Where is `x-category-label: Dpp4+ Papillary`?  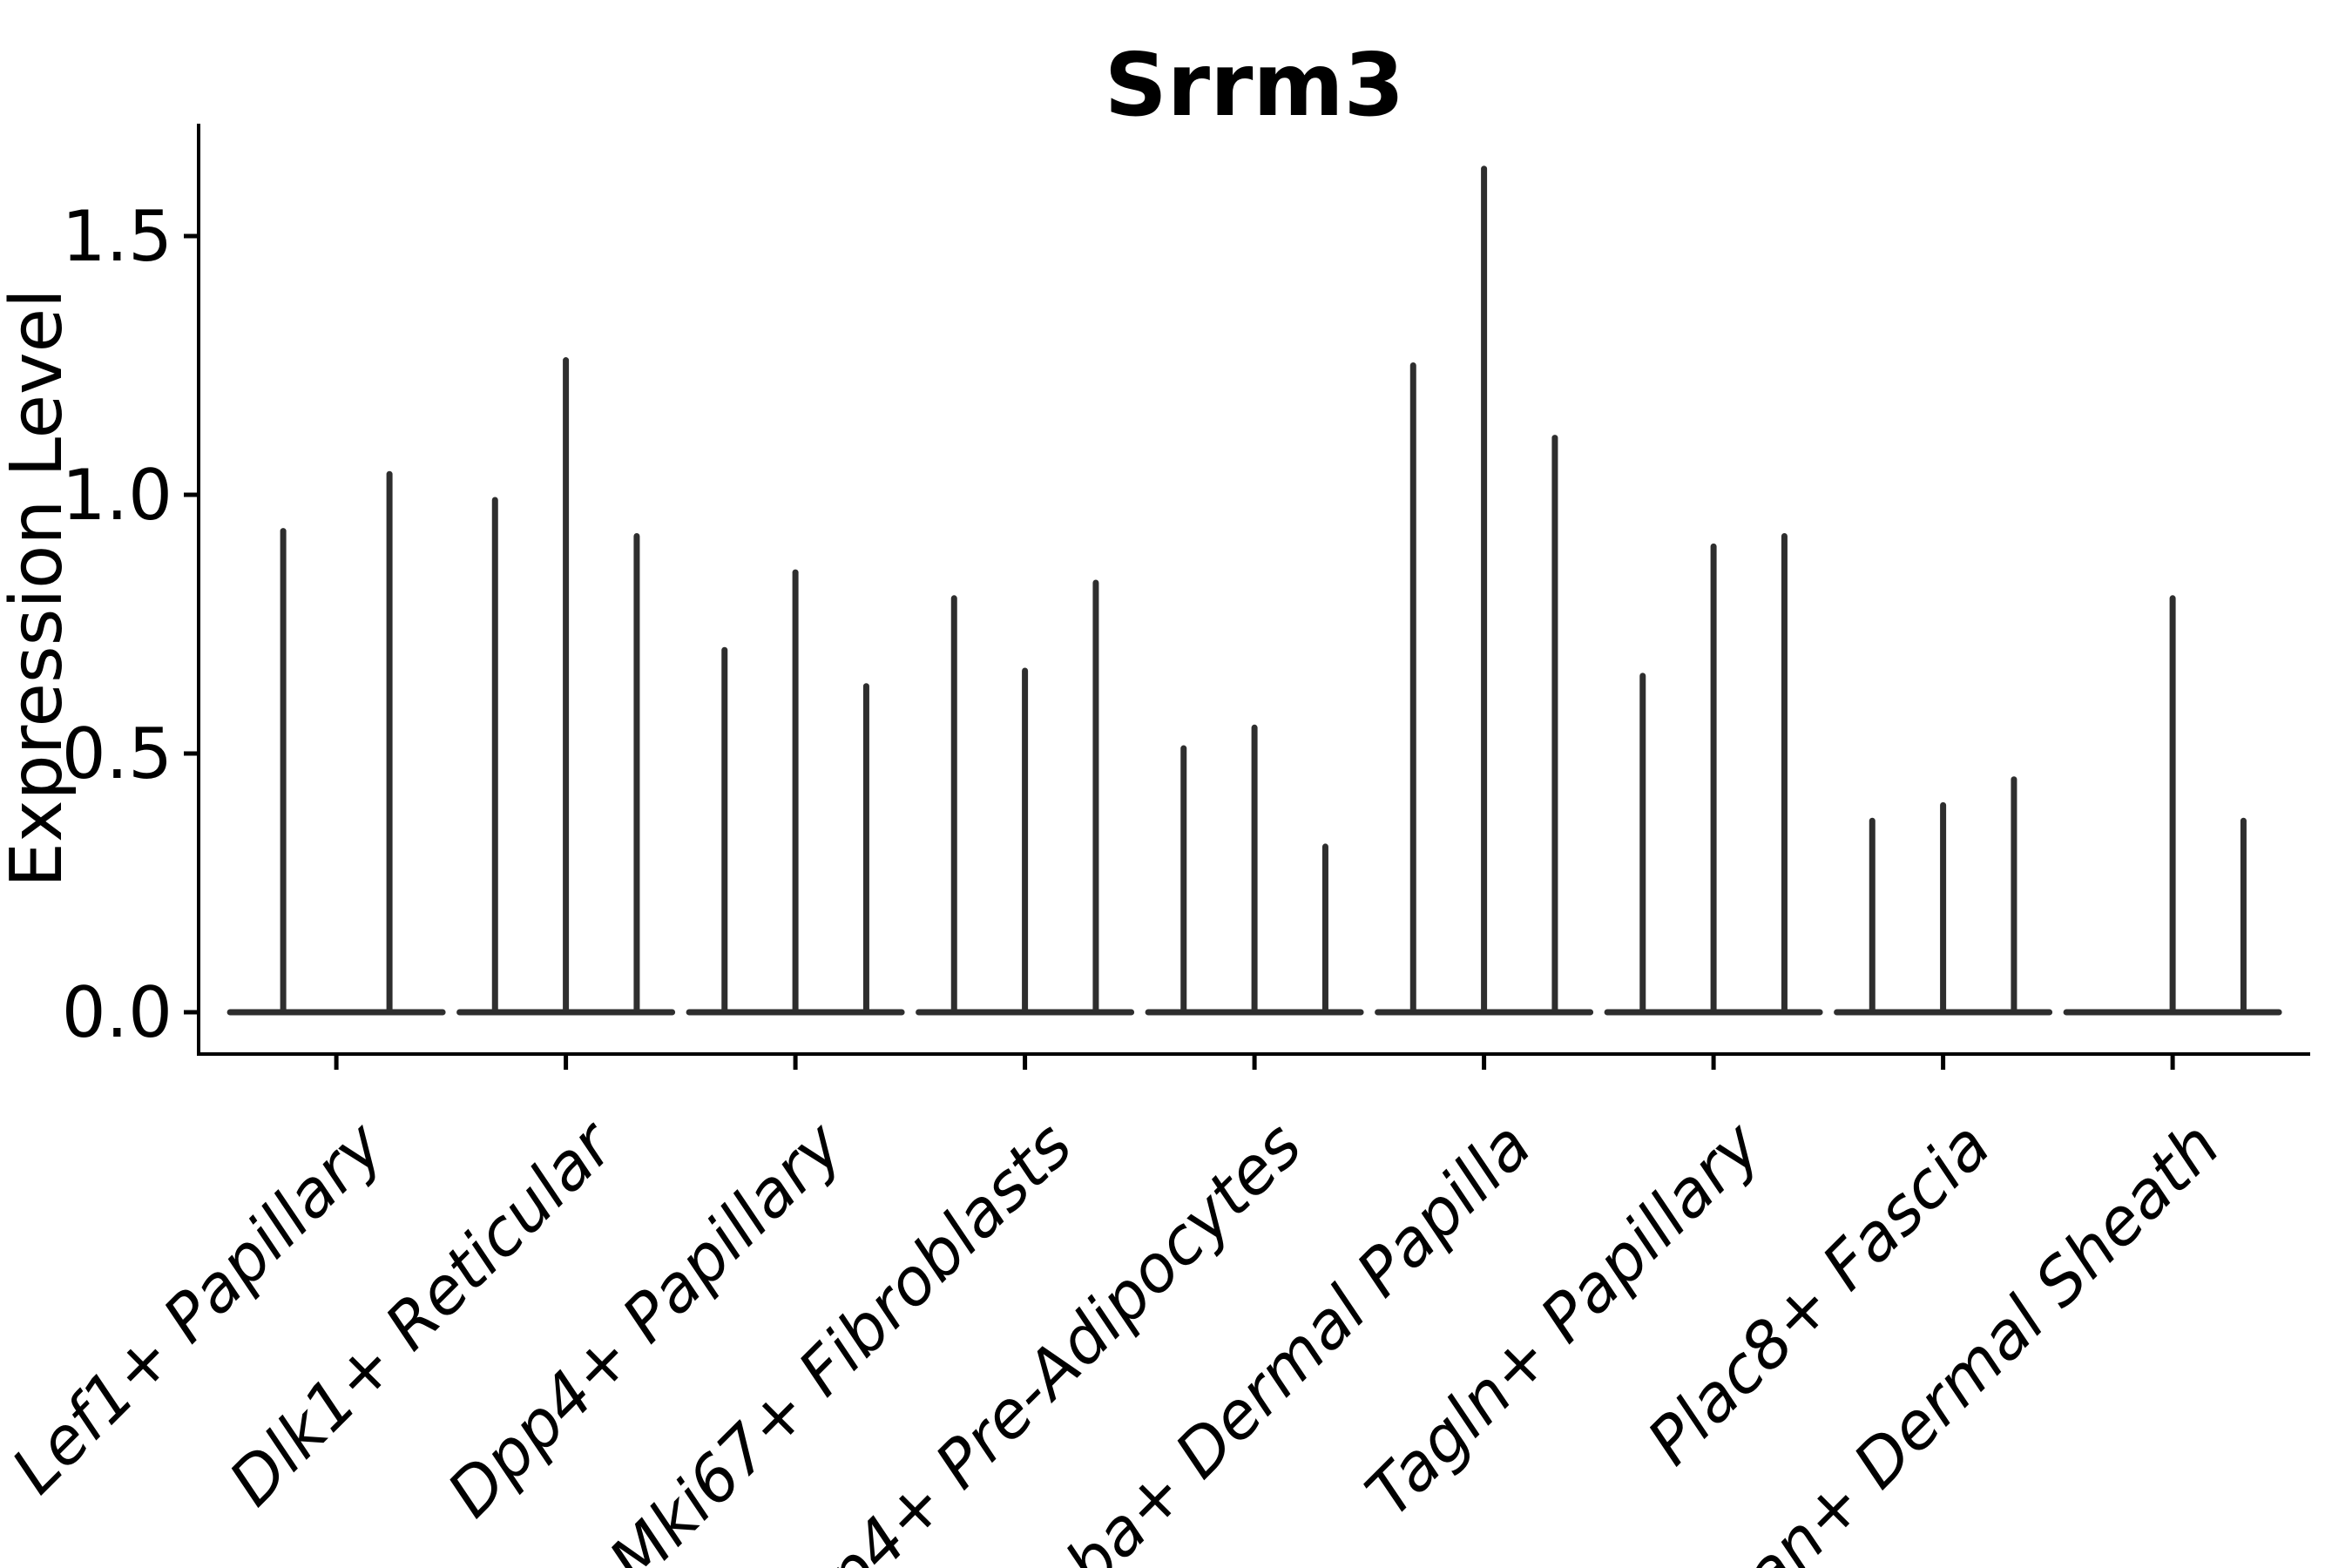 x-category-label: Dpp4+ Papillary is located at coordinates (646, 1319).